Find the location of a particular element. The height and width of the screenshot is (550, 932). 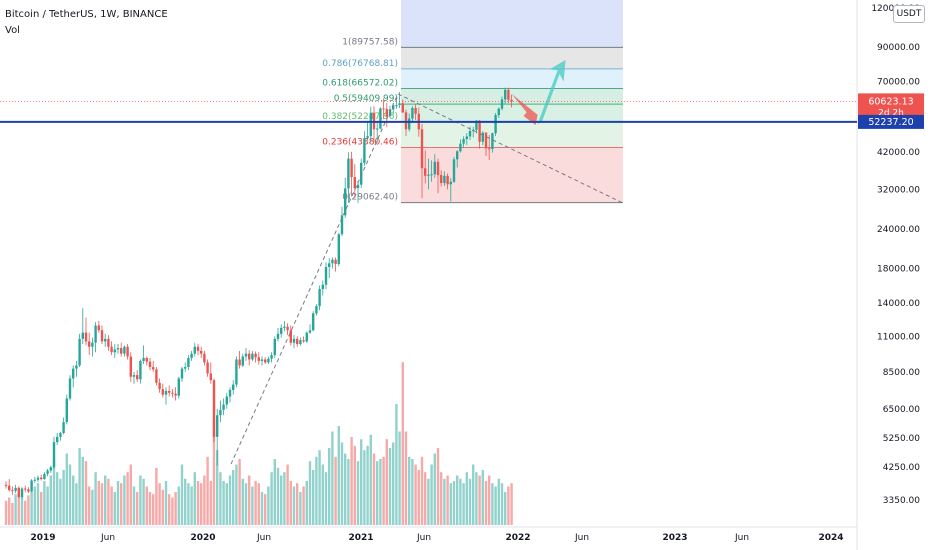

currency-button: USDT is located at coordinates (909, 14).